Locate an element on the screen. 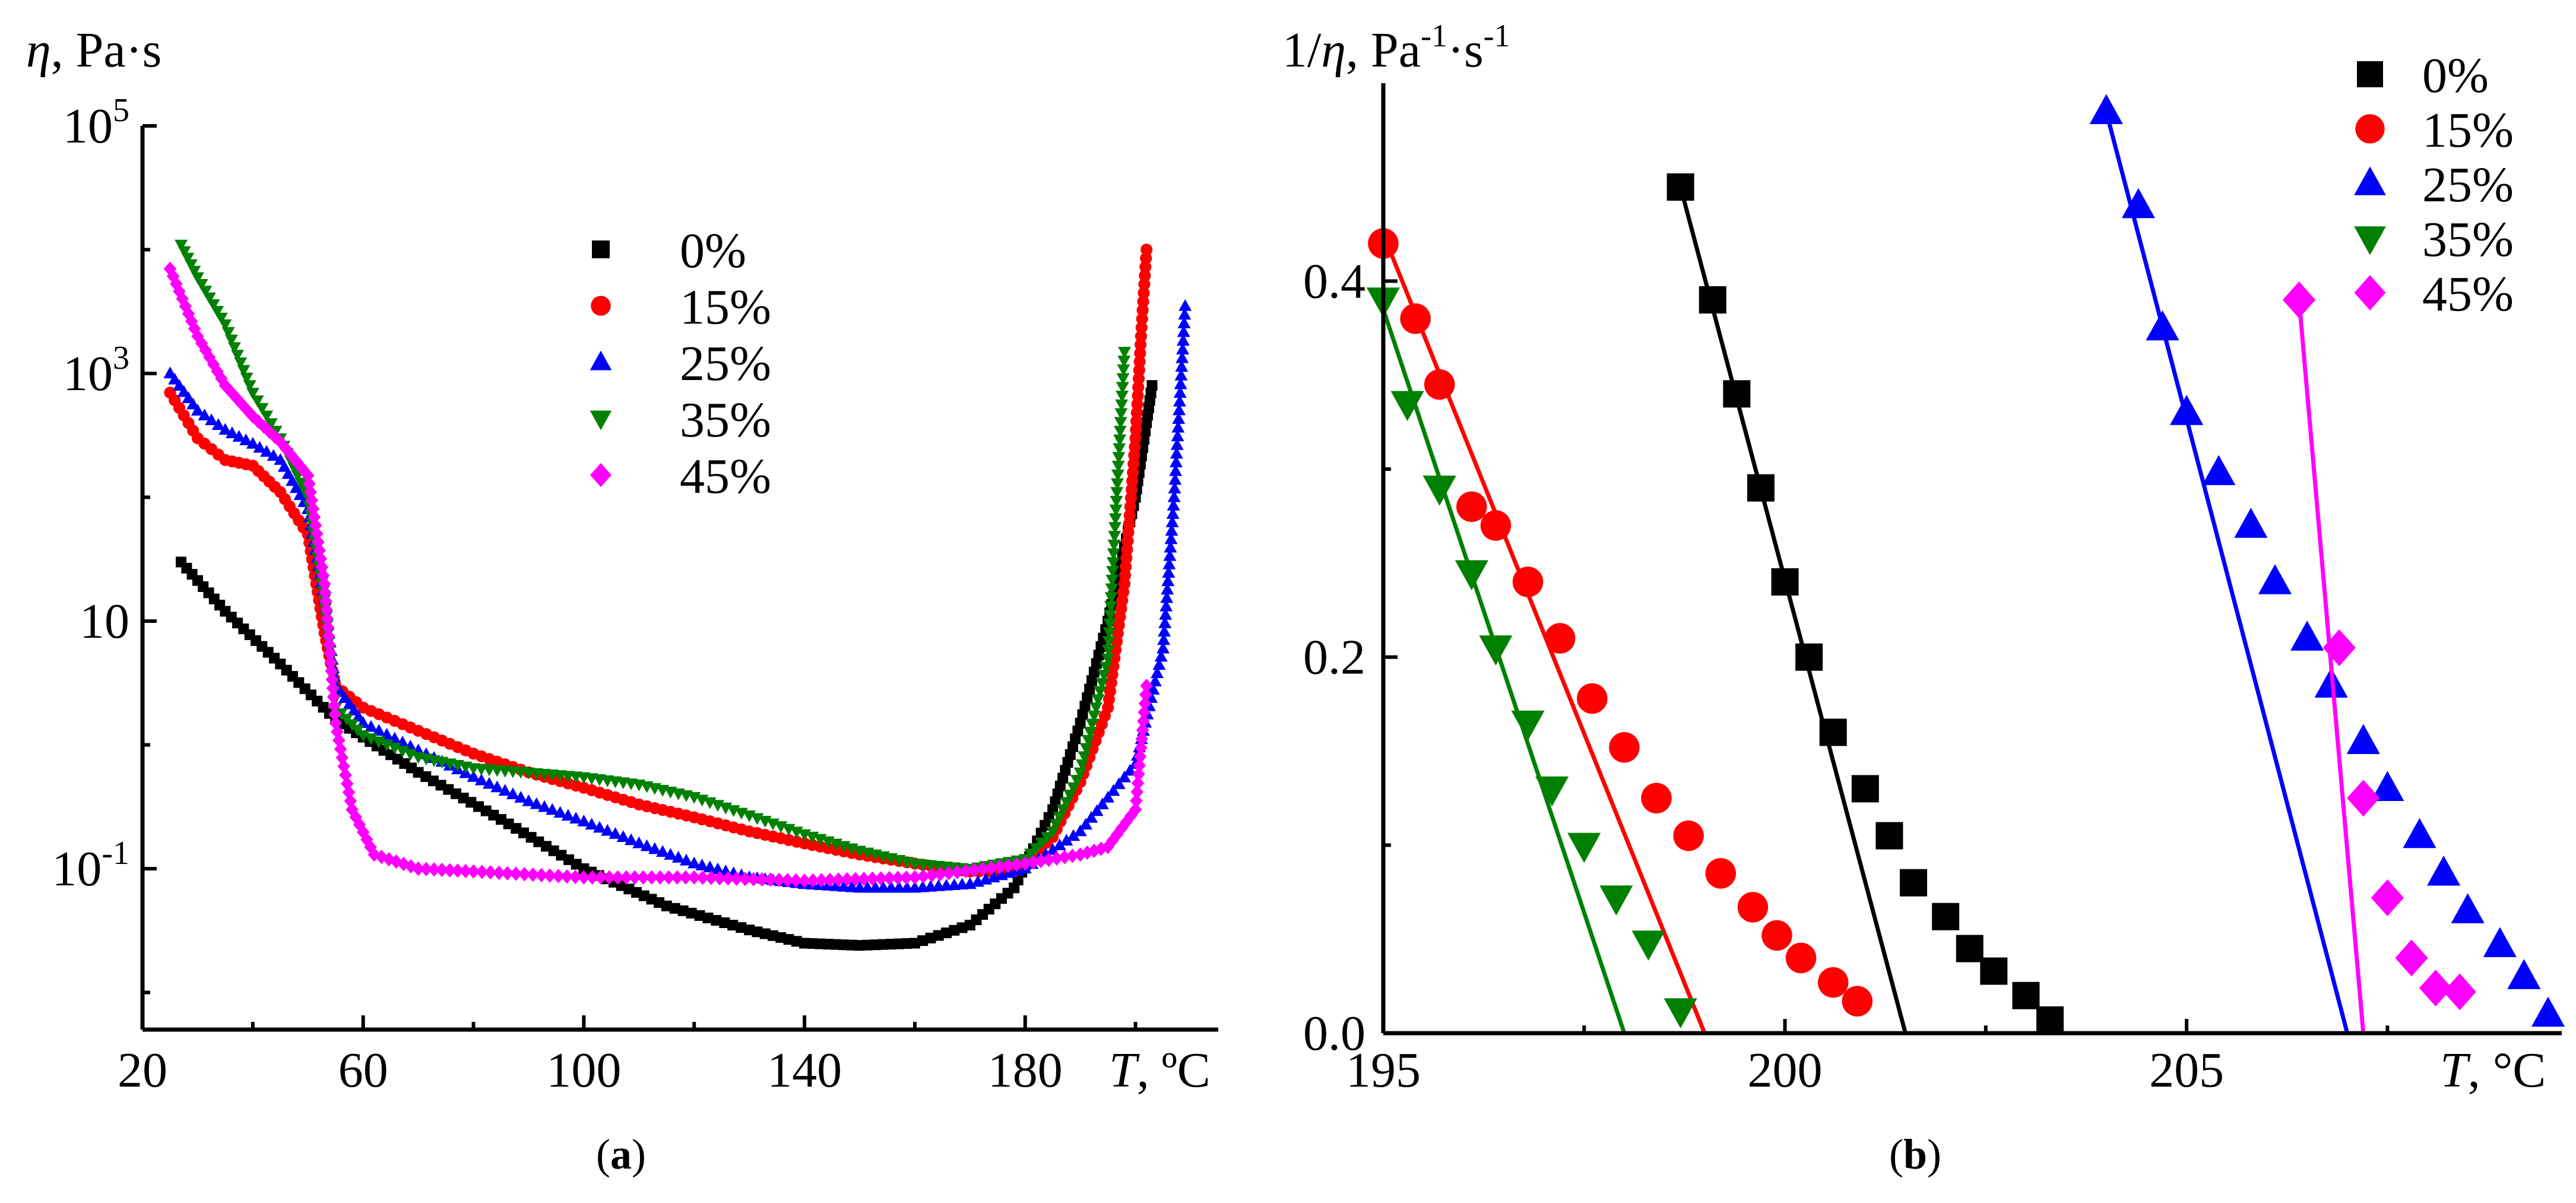  panel-a-legend-marker is located at coordinates (601, 306).